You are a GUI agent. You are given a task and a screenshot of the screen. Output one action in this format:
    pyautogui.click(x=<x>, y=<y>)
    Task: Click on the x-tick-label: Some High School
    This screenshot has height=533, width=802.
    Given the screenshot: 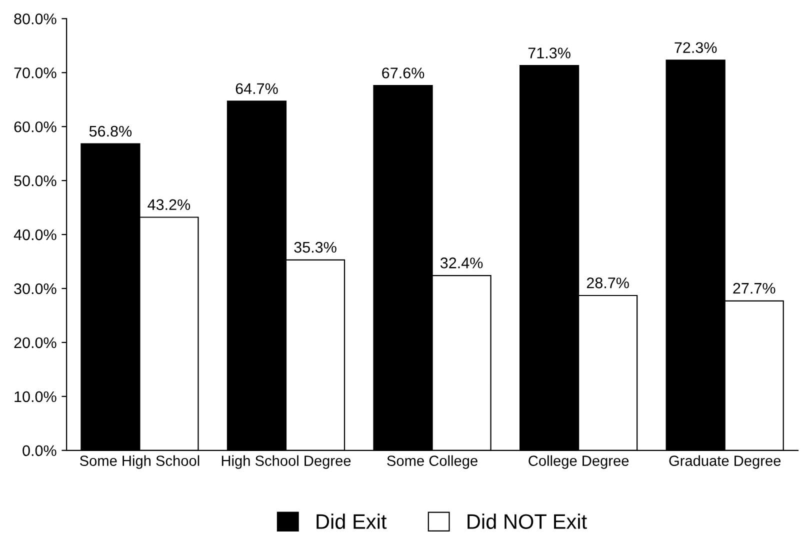 What is the action you would take?
    pyautogui.click(x=140, y=462)
    